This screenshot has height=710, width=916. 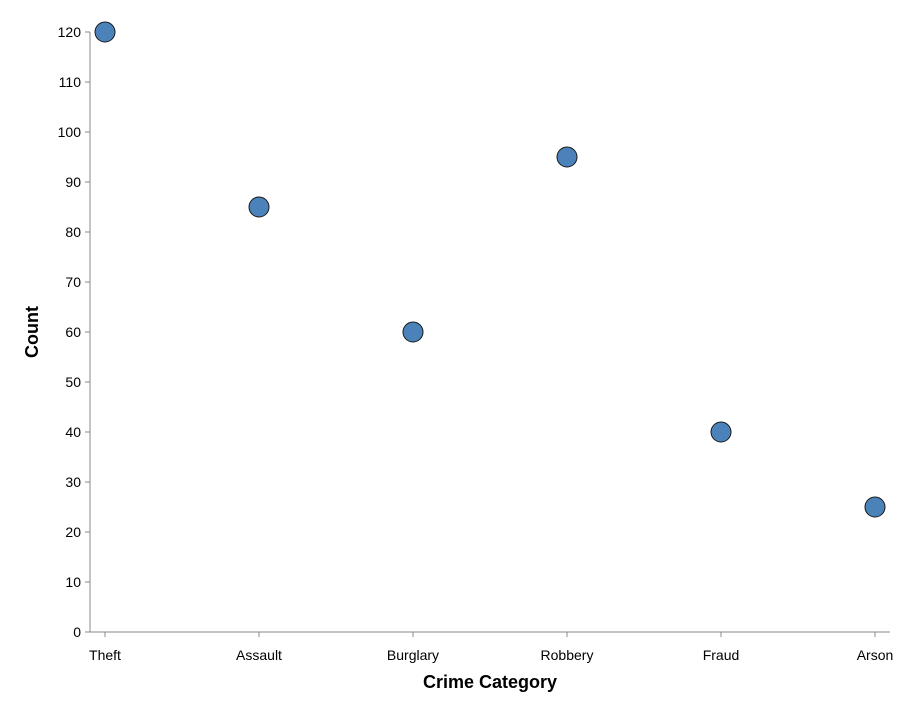 What do you see at coordinates (490, 682) in the screenshot?
I see `x-axis-title: Crime Category` at bounding box center [490, 682].